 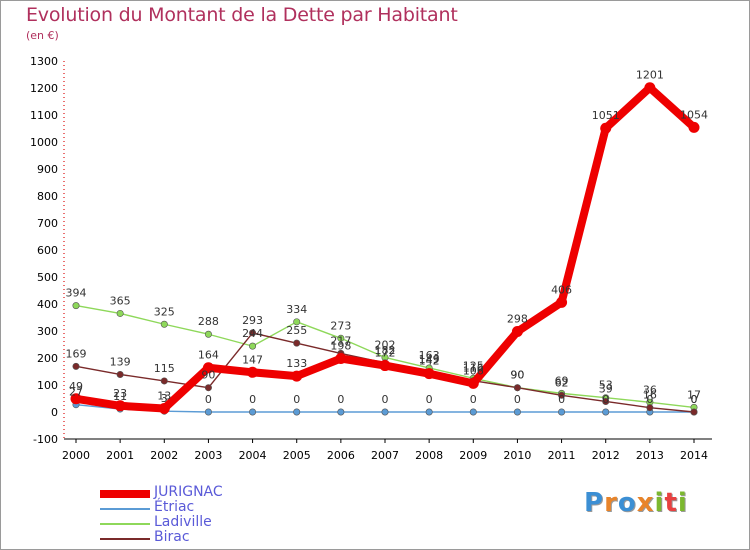 What do you see at coordinates (47, 331) in the screenshot?
I see `y-tick-label: 300` at bounding box center [47, 331].